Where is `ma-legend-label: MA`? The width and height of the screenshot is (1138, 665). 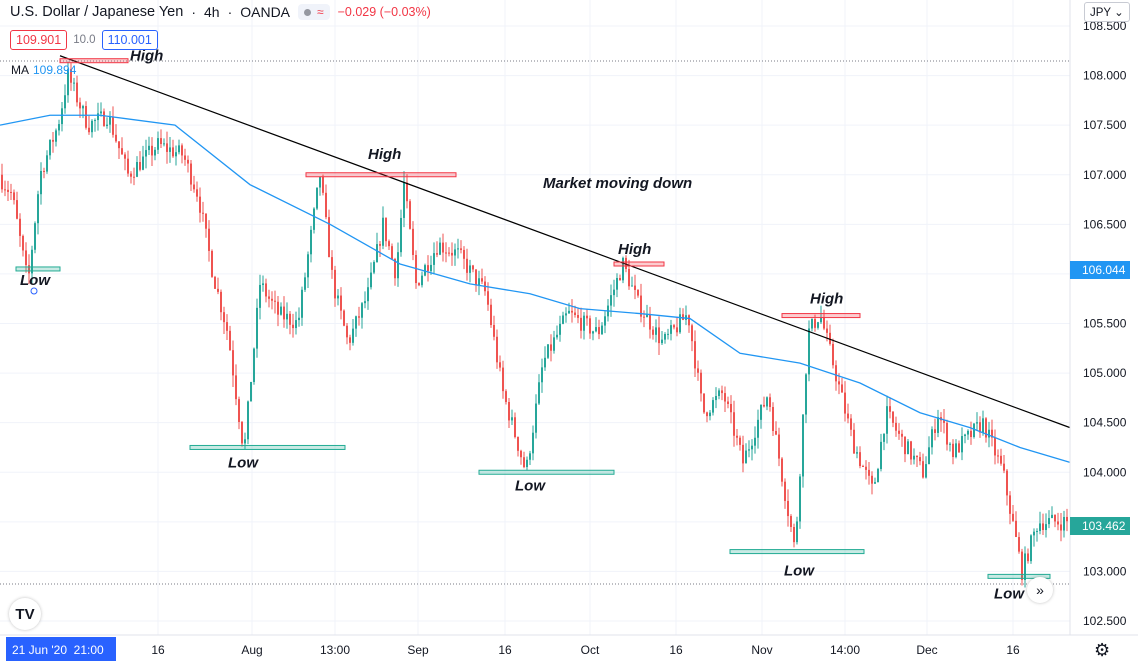
ma-legend-label: MA is located at coordinates (20, 70).